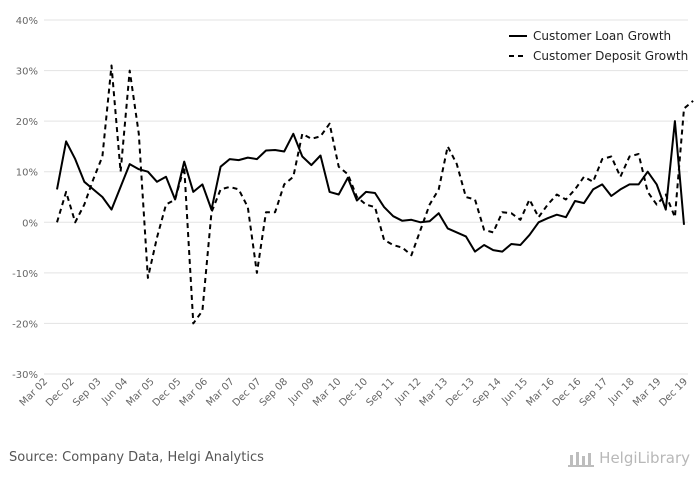 The width and height of the screenshot is (700, 483). What do you see at coordinates (644, 458) in the screenshot?
I see `logo-text: HelgiLibrary` at bounding box center [644, 458].